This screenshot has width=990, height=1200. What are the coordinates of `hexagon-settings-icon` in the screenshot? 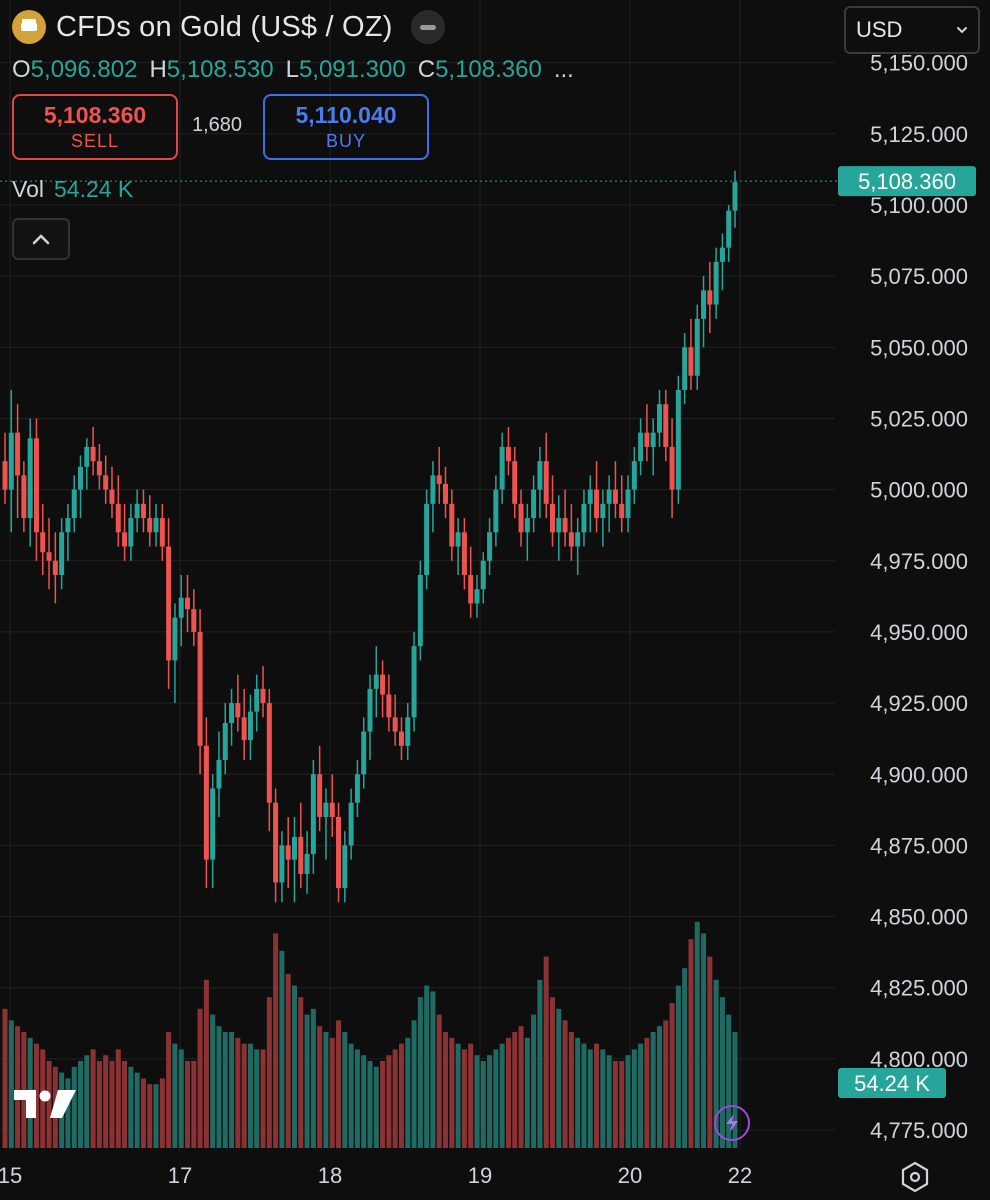 It's located at (915, 1179).